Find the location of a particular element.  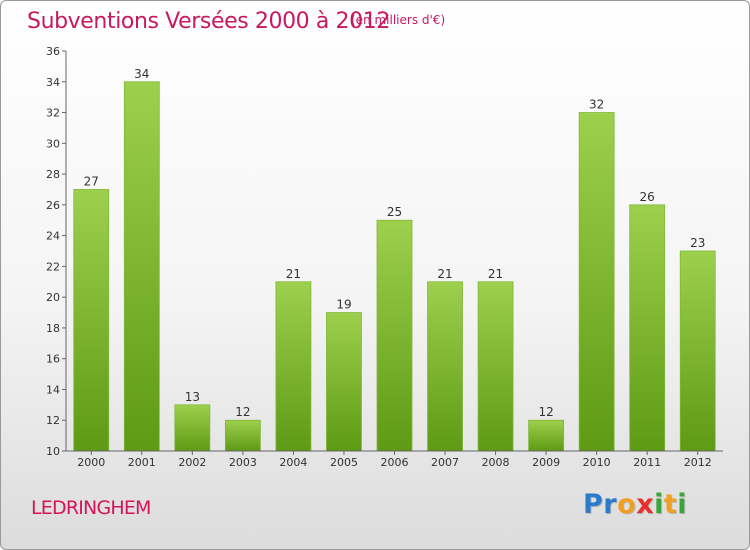

chart-title: Subventions Versées 2000 à 2012 is located at coordinates (208, 21).